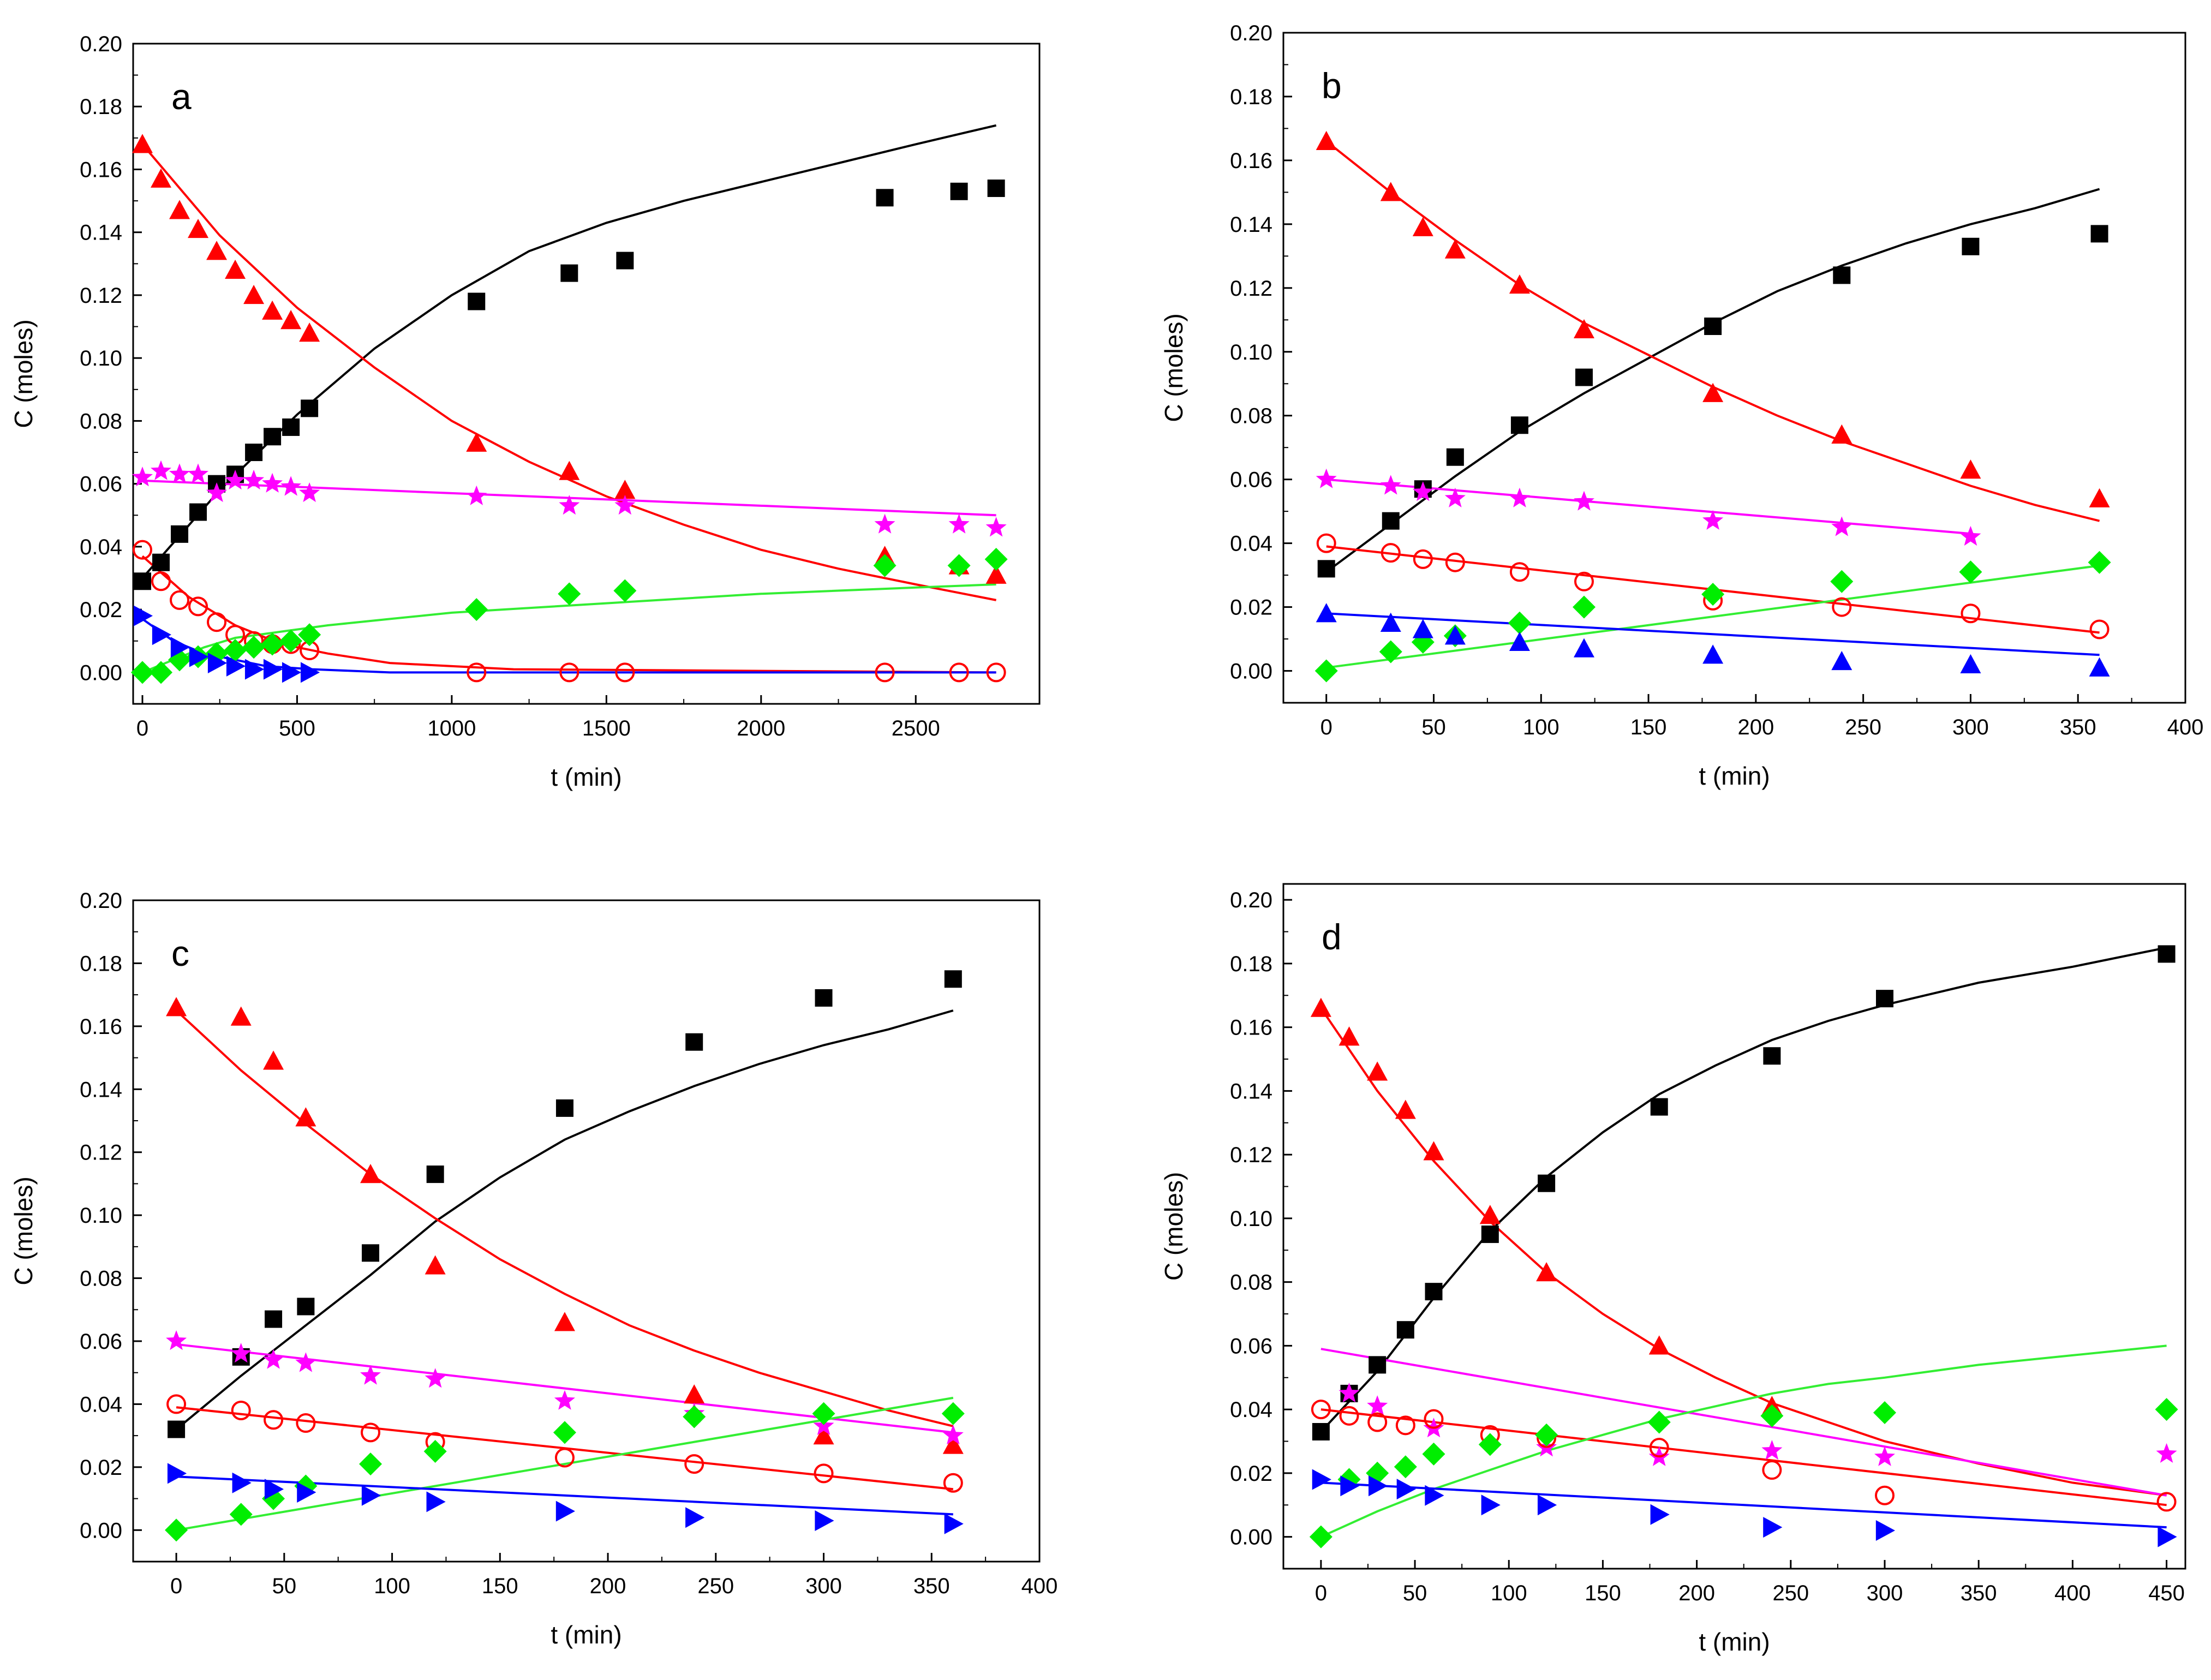  I want to click on y-tick-label: 0.00, so click(101, 1530).